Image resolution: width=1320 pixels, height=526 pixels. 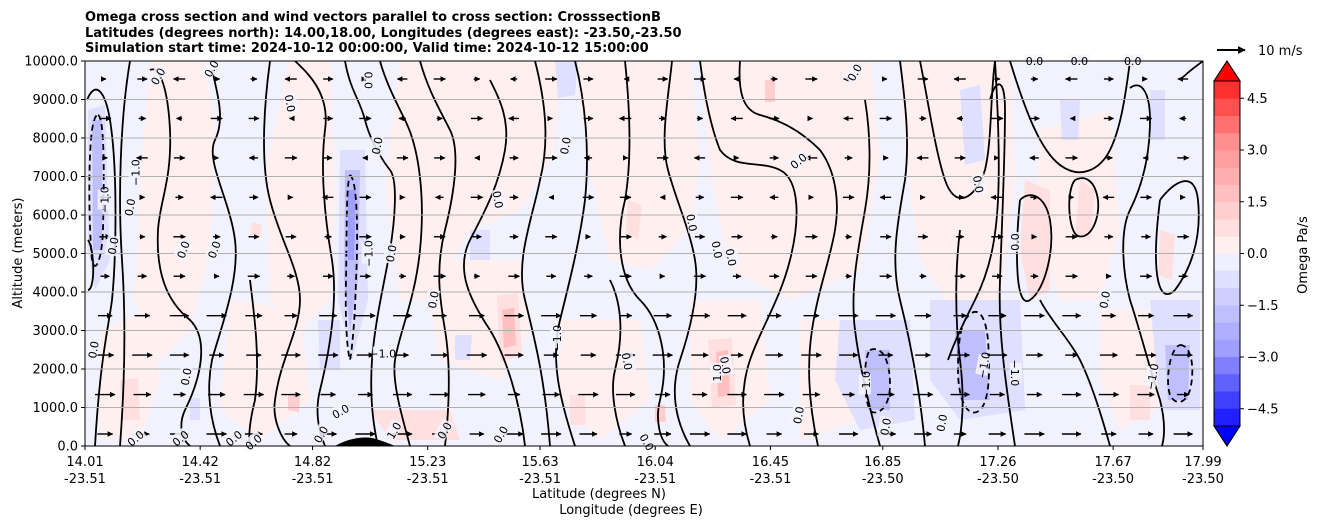 I want to click on colorbar-over-extension, so click(x=1227, y=71).